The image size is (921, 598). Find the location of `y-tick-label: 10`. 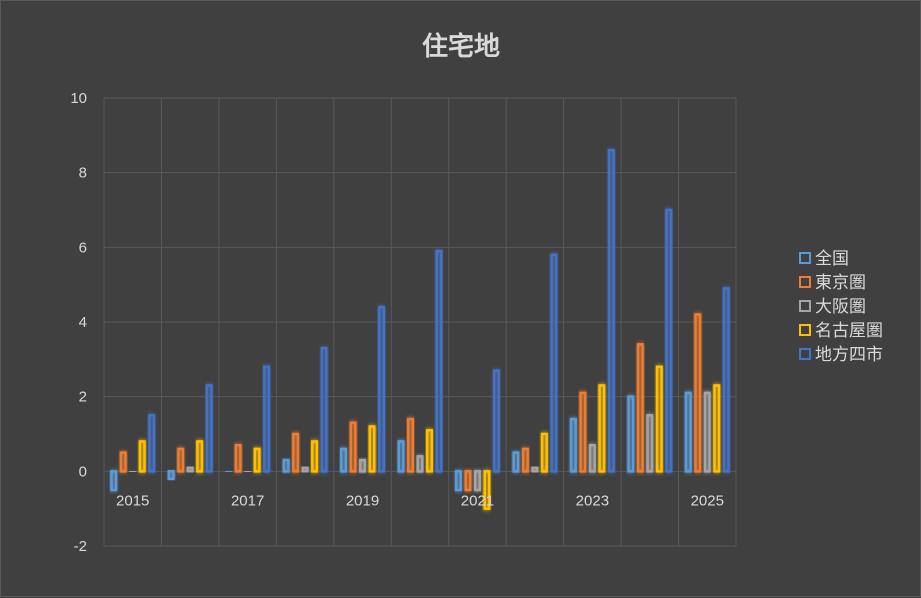

y-tick-label: 10 is located at coordinates (78, 98).